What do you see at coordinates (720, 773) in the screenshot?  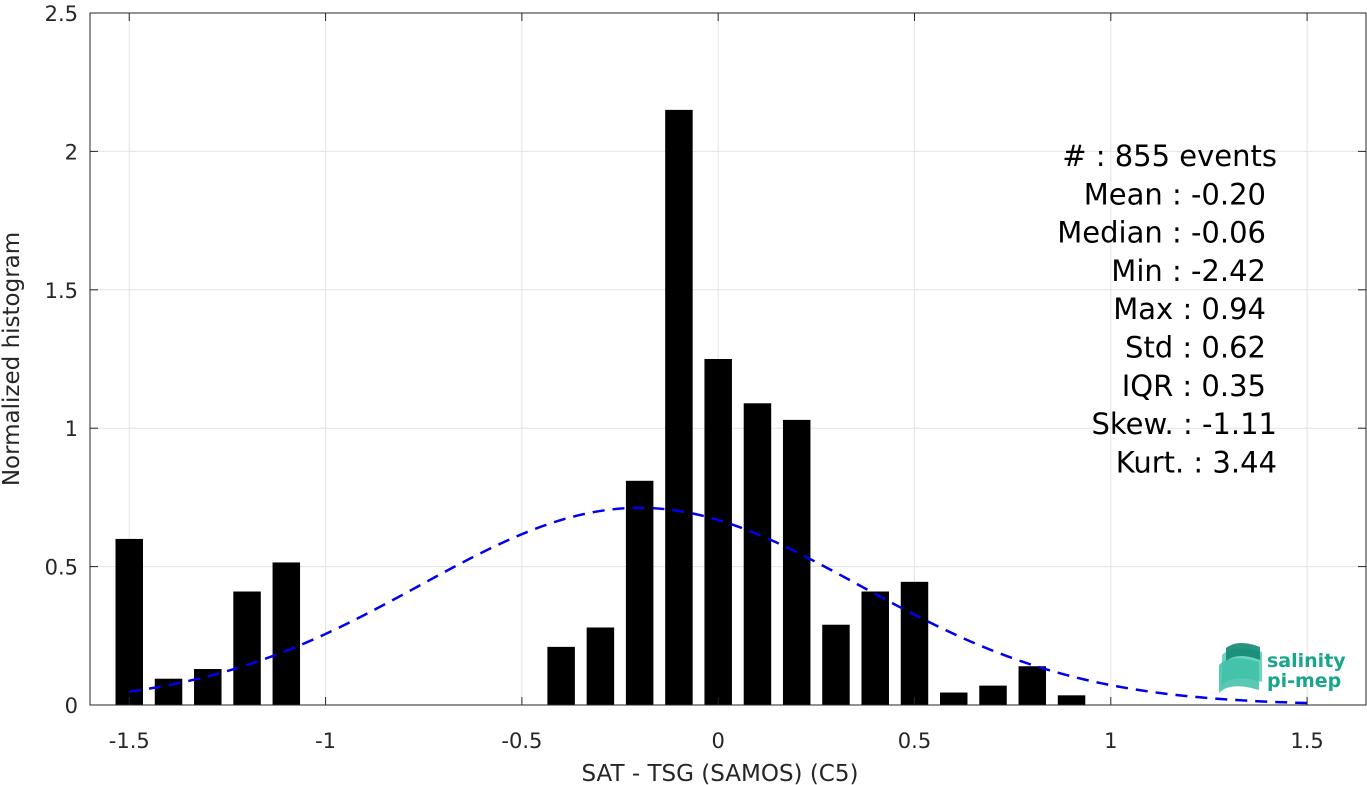 I see `x-axis-label: SAT - TSG (SAMOS) (C5)` at bounding box center [720, 773].